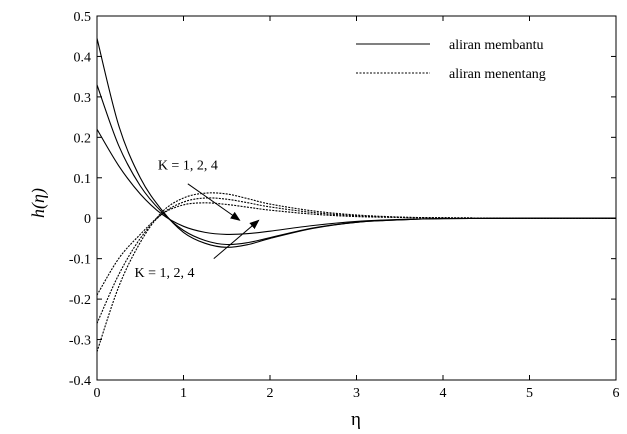  I want to click on legend: aliran membantu aliran menentang, so click(451, 60).